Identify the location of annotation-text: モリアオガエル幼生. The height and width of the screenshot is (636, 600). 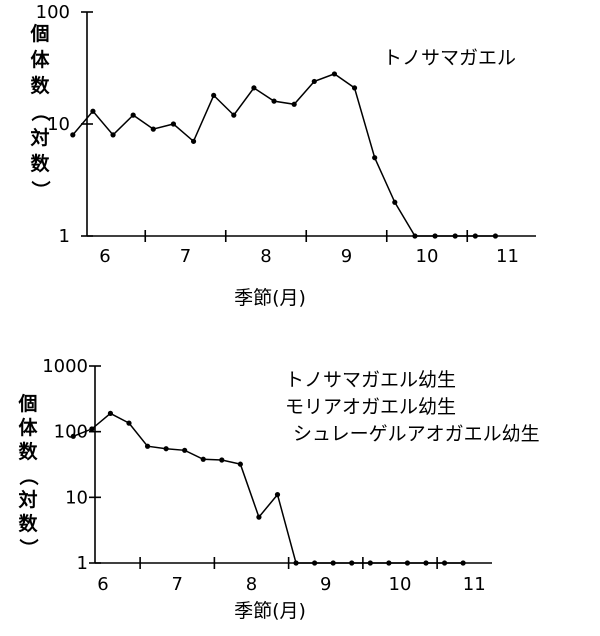
(370, 407).